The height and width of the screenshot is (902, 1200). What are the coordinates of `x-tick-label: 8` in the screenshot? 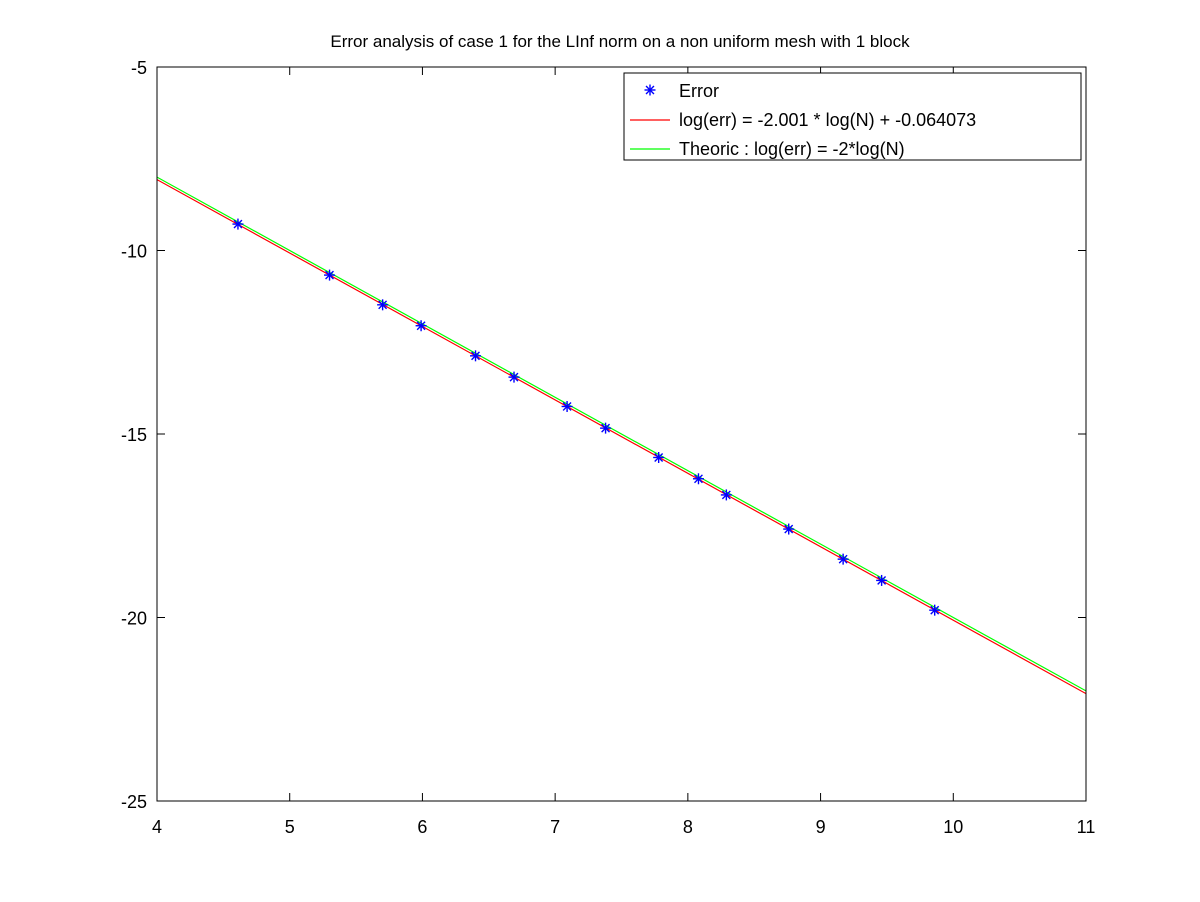 It's located at (688, 827).